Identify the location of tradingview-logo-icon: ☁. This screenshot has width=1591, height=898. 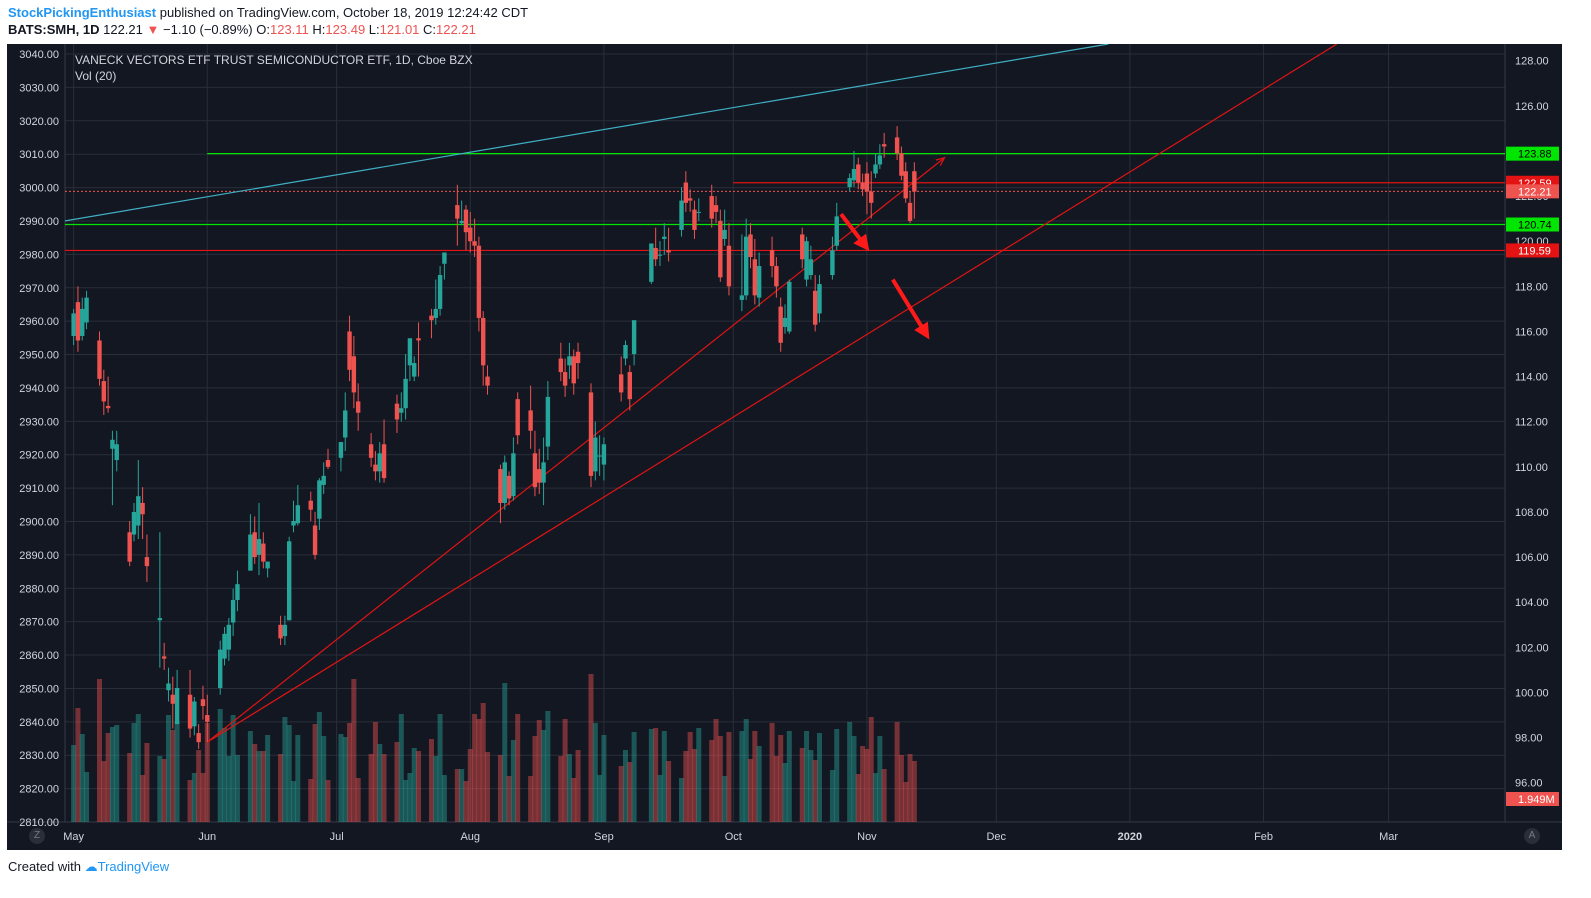
(91, 866).